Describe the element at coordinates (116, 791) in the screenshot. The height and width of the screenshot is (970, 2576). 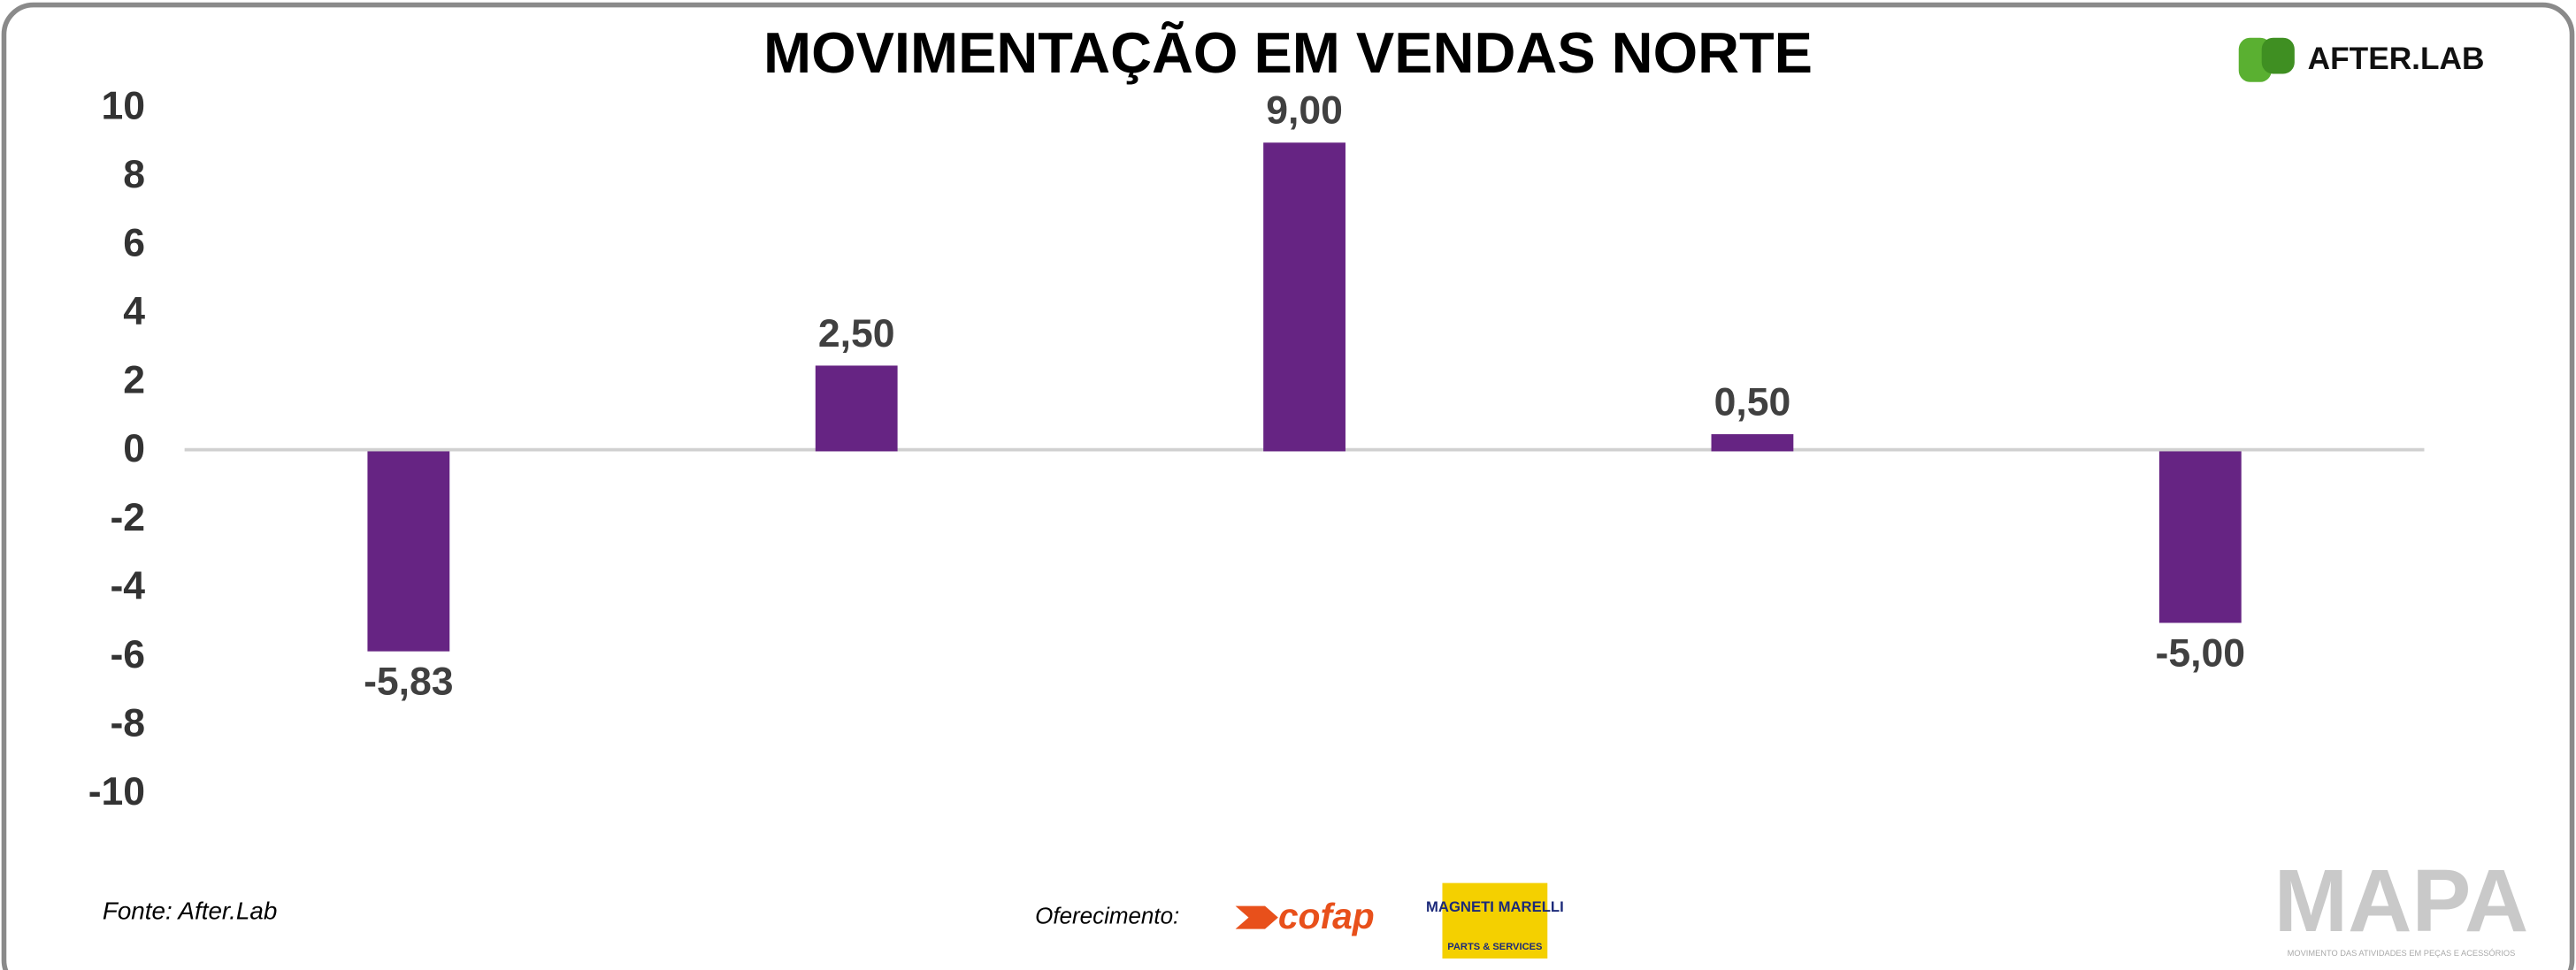
I see `y-tick-label: -10` at that location.